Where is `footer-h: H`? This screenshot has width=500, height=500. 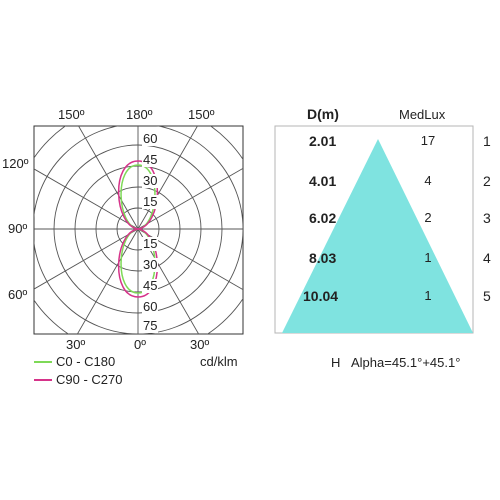
footer-h: H is located at coordinates (336, 362).